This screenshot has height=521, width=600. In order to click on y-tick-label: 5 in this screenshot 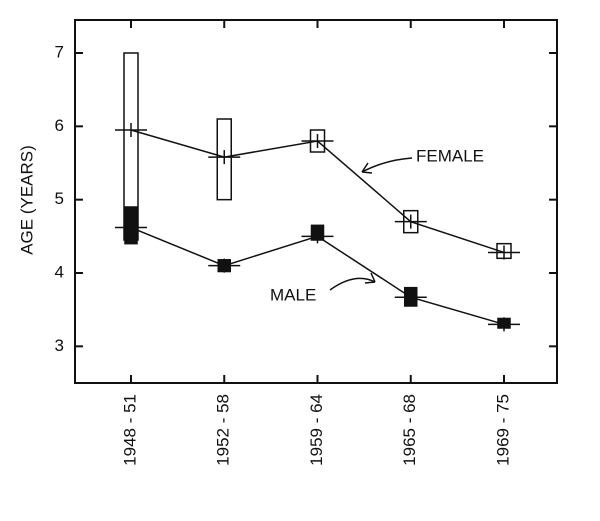, I will do `click(59, 198)`.